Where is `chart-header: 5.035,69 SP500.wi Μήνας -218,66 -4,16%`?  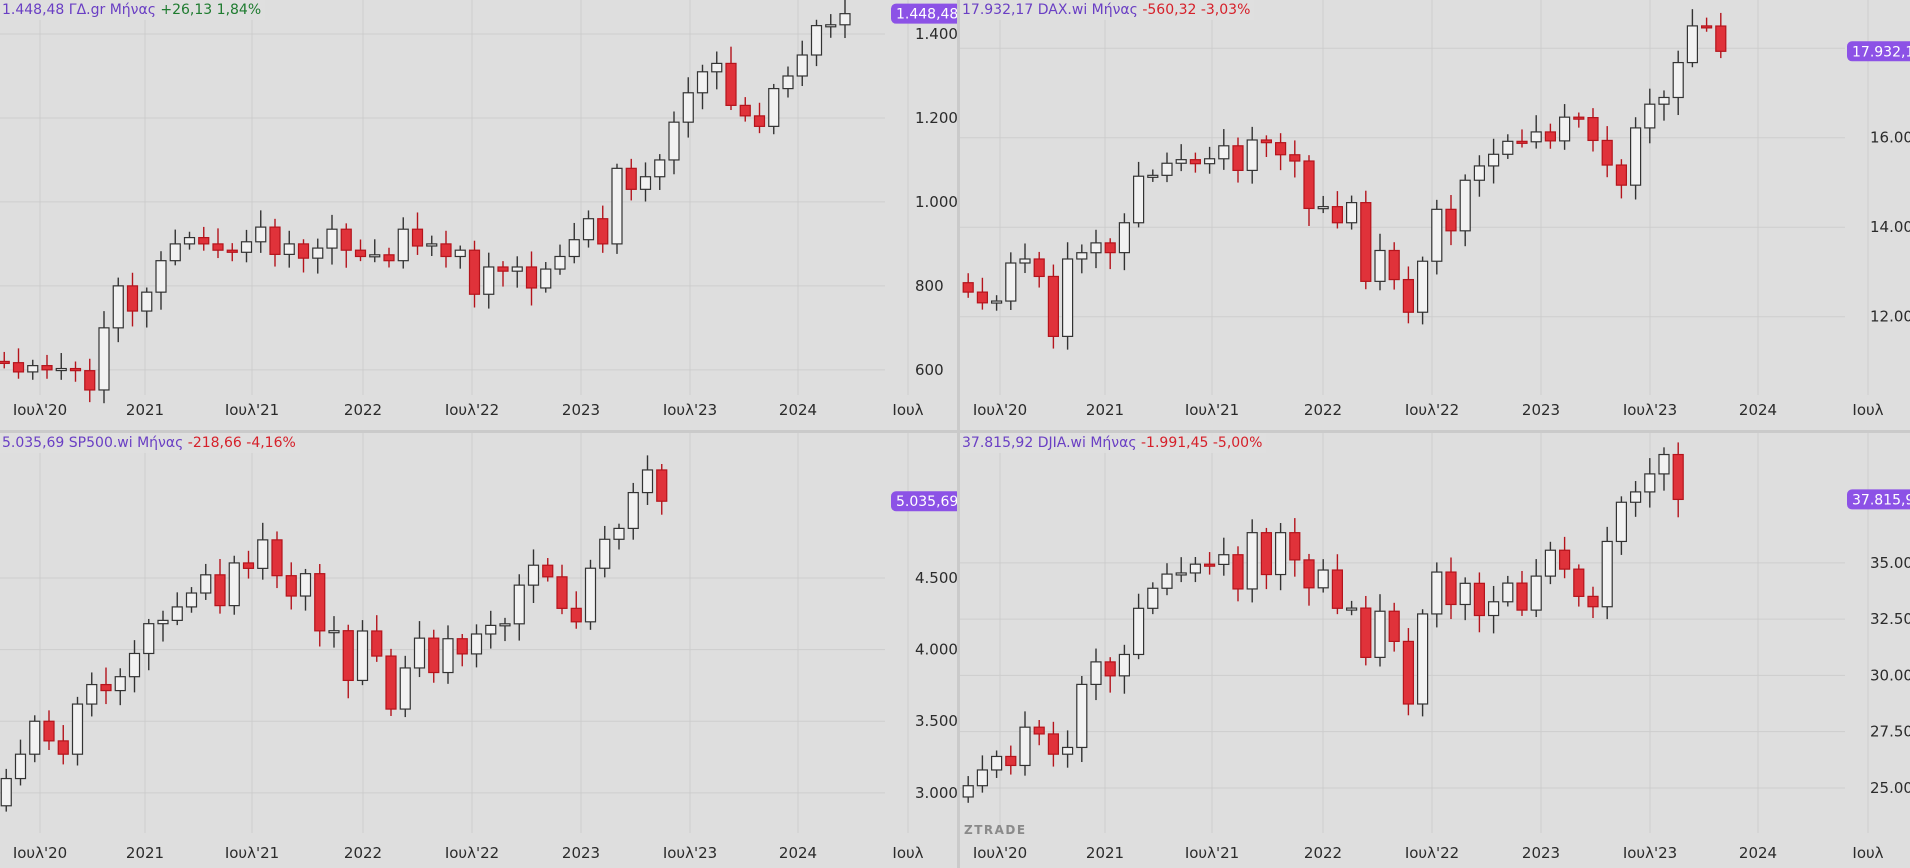 chart-header: 5.035,69 SP500.wi Μήνας -218,66 -4,16% is located at coordinates (150, 443).